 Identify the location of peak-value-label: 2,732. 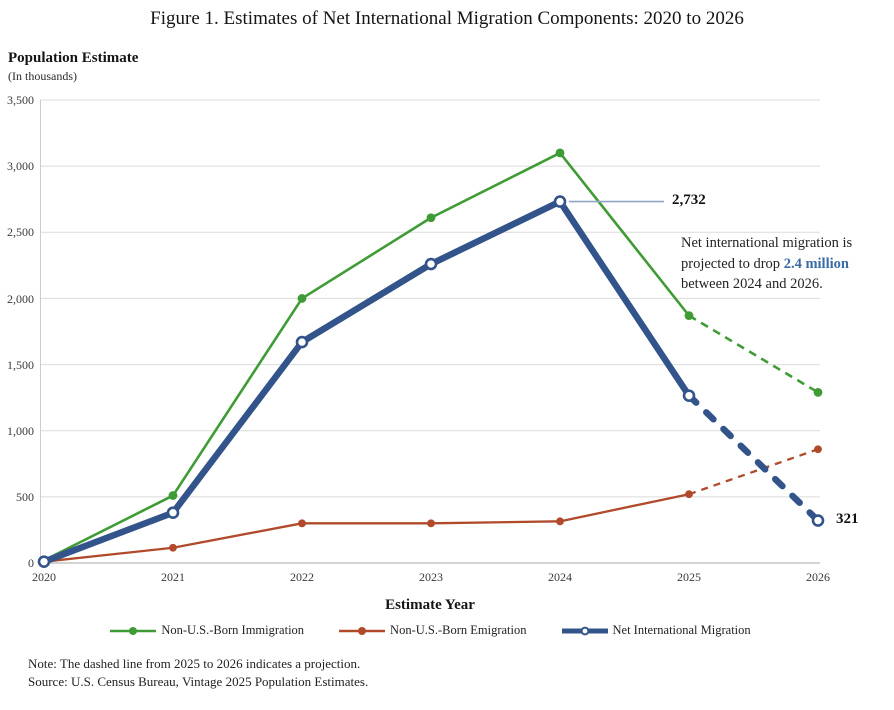
(689, 200).